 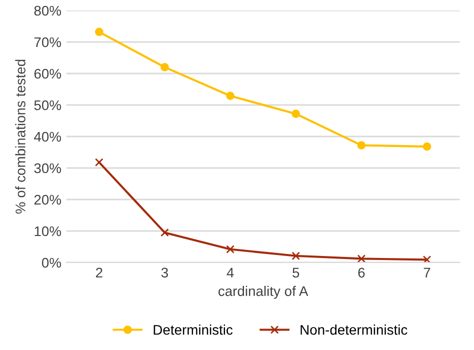 What do you see at coordinates (296, 273) in the screenshot?
I see `x-tick-label: 5` at bounding box center [296, 273].